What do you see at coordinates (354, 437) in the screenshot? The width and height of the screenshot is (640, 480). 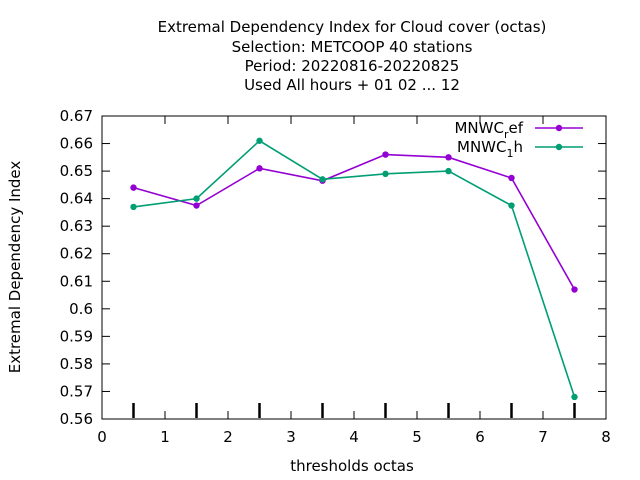 I see `x-tick-label: 4` at bounding box center [354, 437].